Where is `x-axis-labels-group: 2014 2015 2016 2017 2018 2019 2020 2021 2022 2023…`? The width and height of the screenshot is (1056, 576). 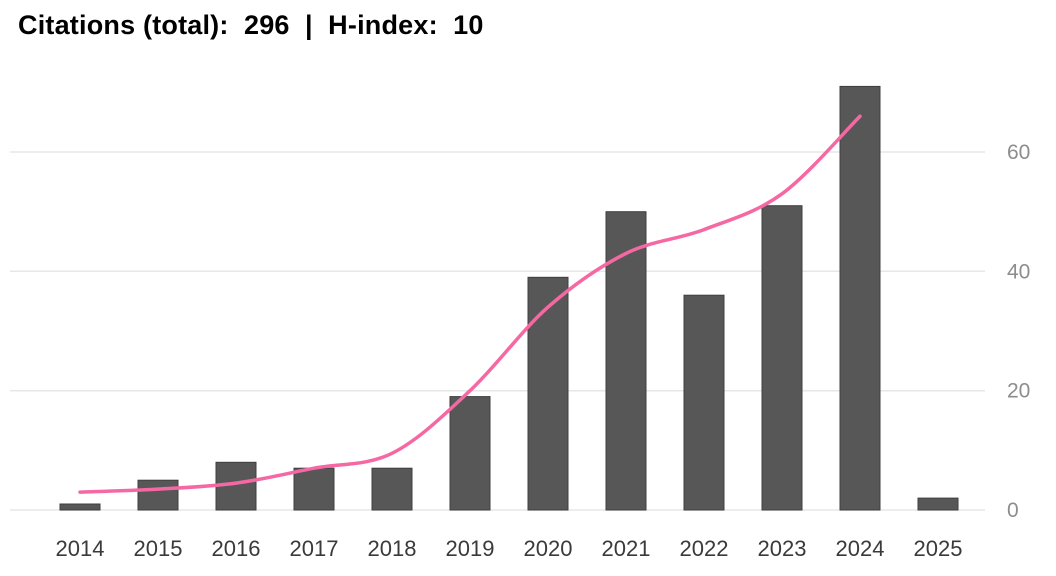 x-axis-labels-group: 2014 2015 2016 2017 2018 2019 2020 2021 2022 2023… is located at coordinates (509, 548).